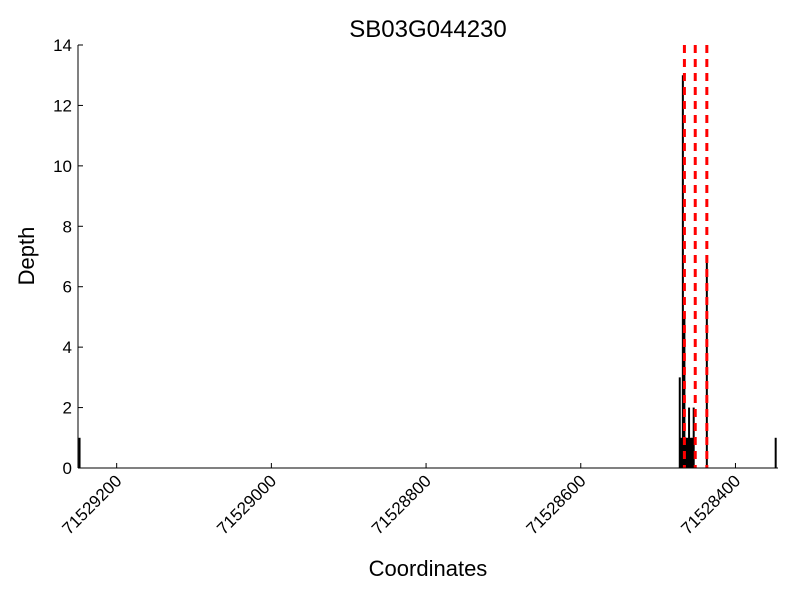 The height and width of the screenshot is (600, 800). I want to click on y-tick-label-1: 2, so click(67, 408).